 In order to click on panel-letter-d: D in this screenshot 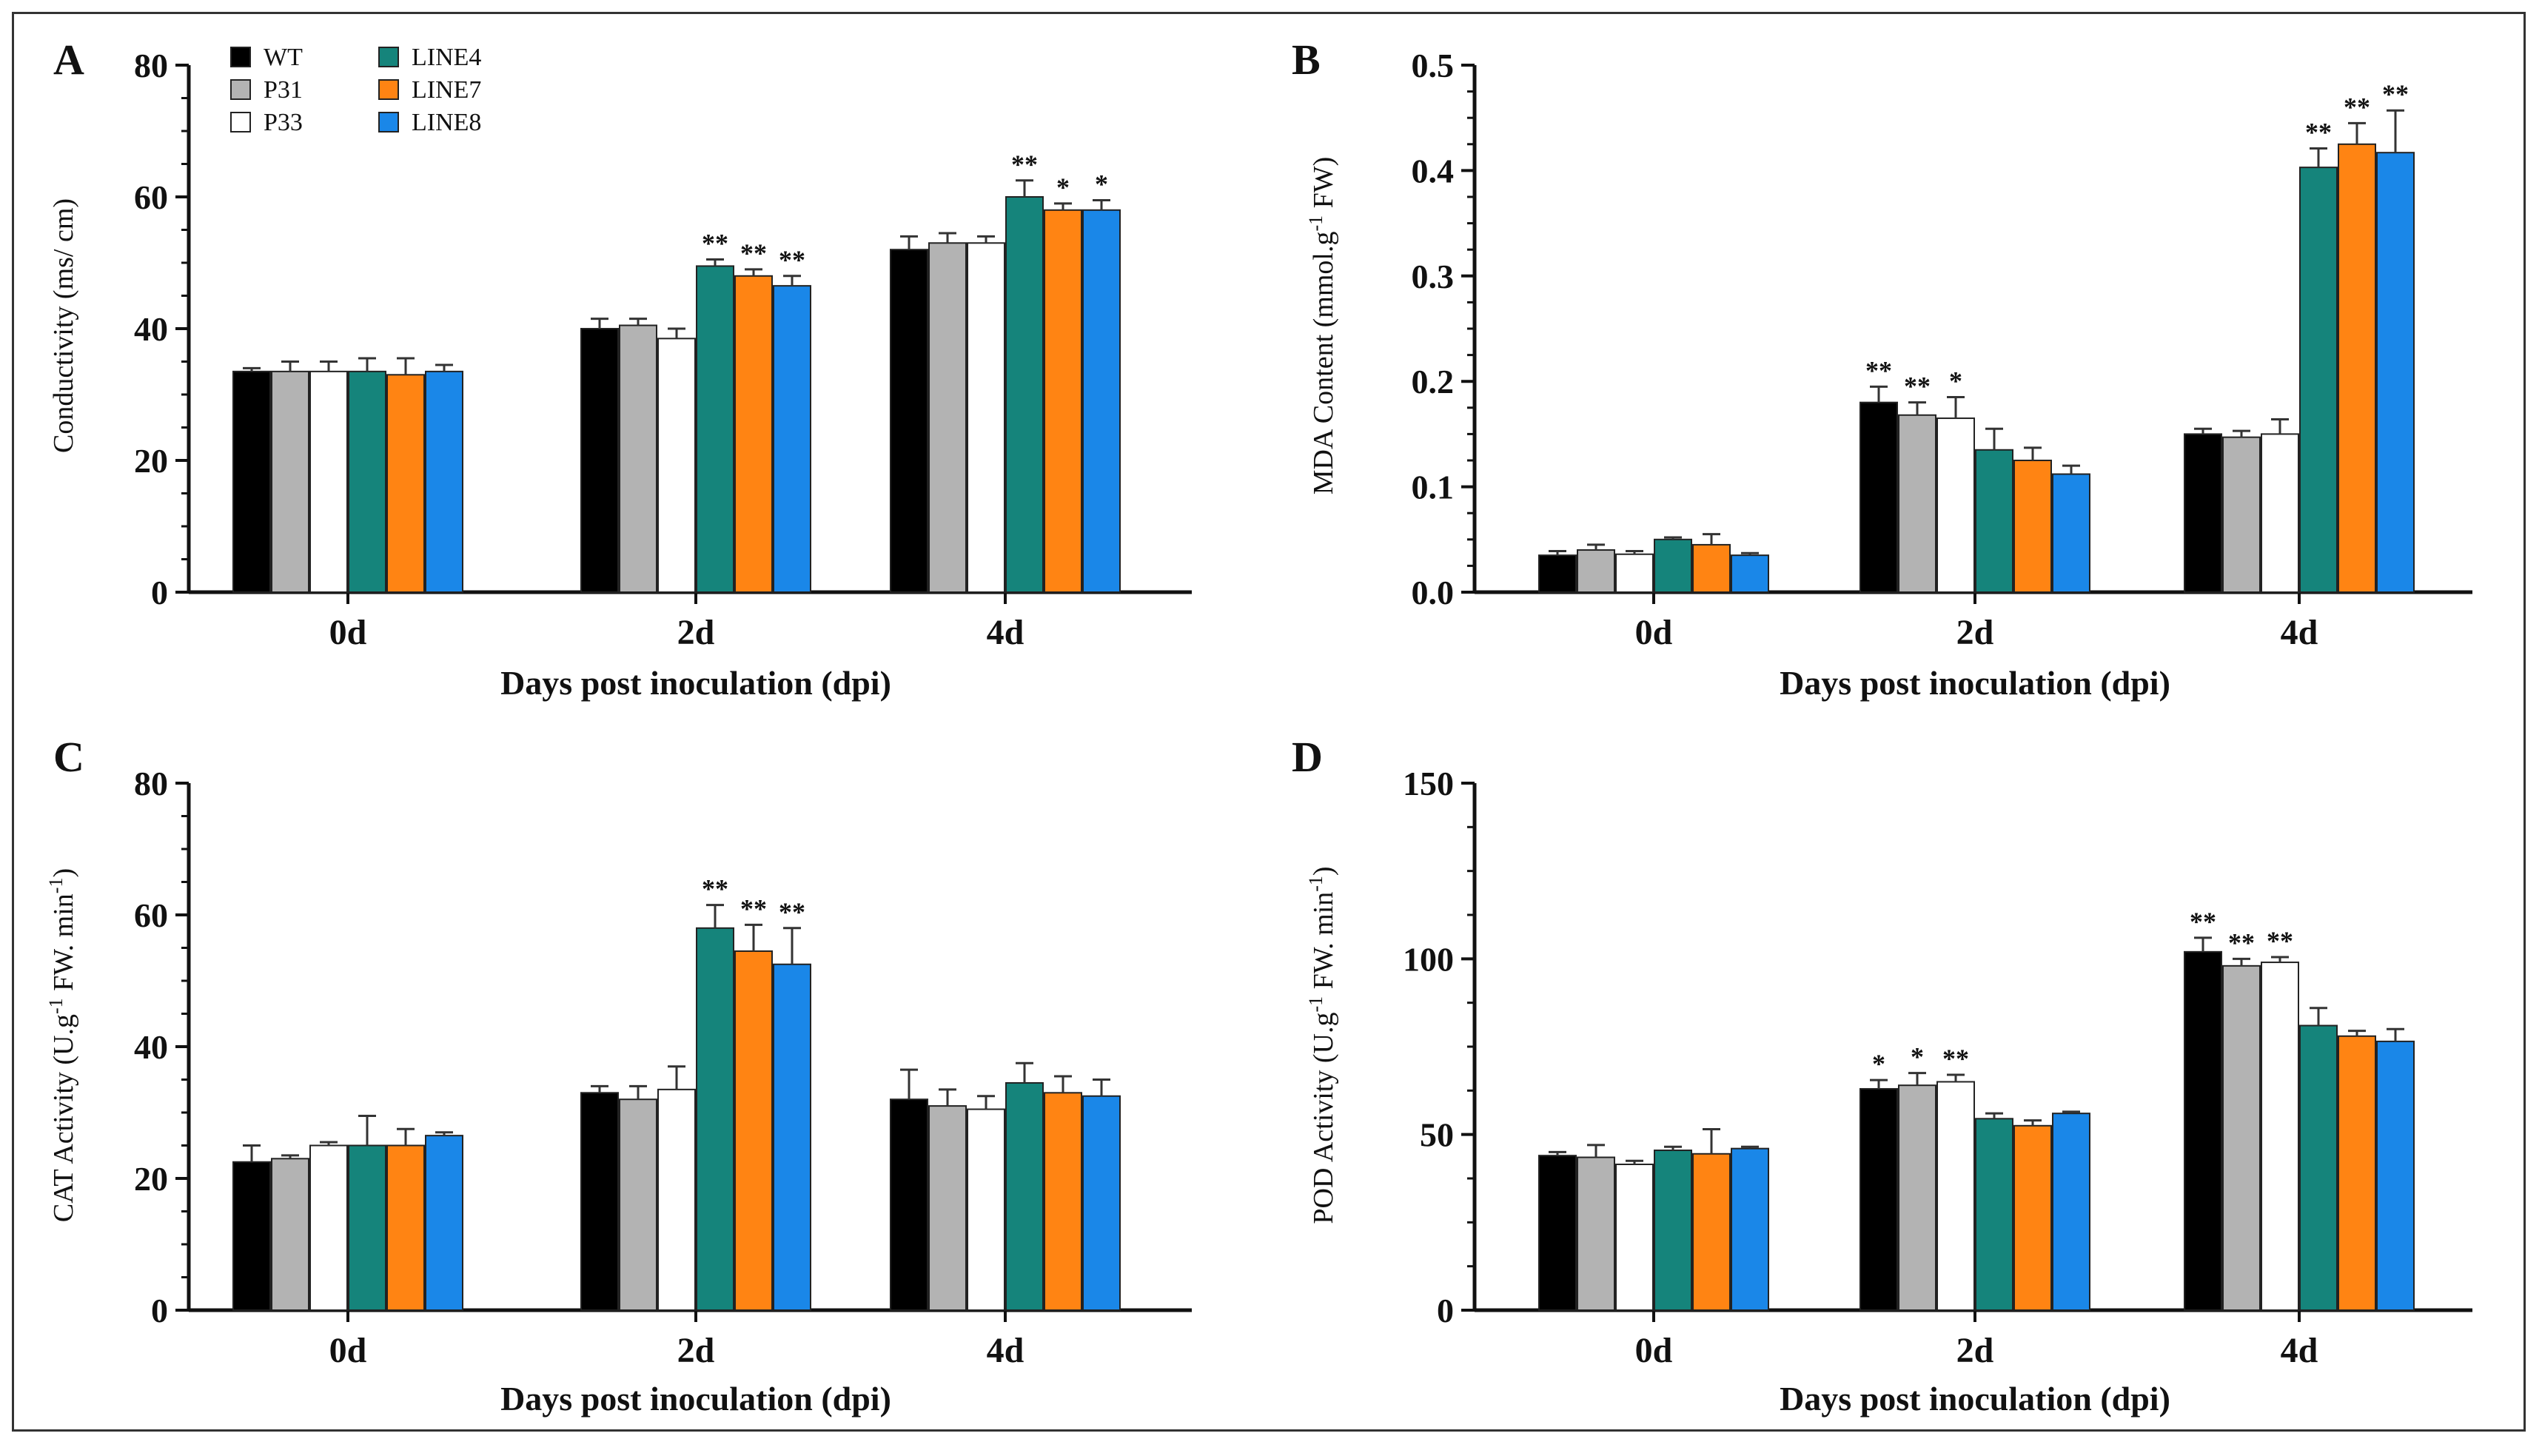, I will do `click(1307, 757)`.